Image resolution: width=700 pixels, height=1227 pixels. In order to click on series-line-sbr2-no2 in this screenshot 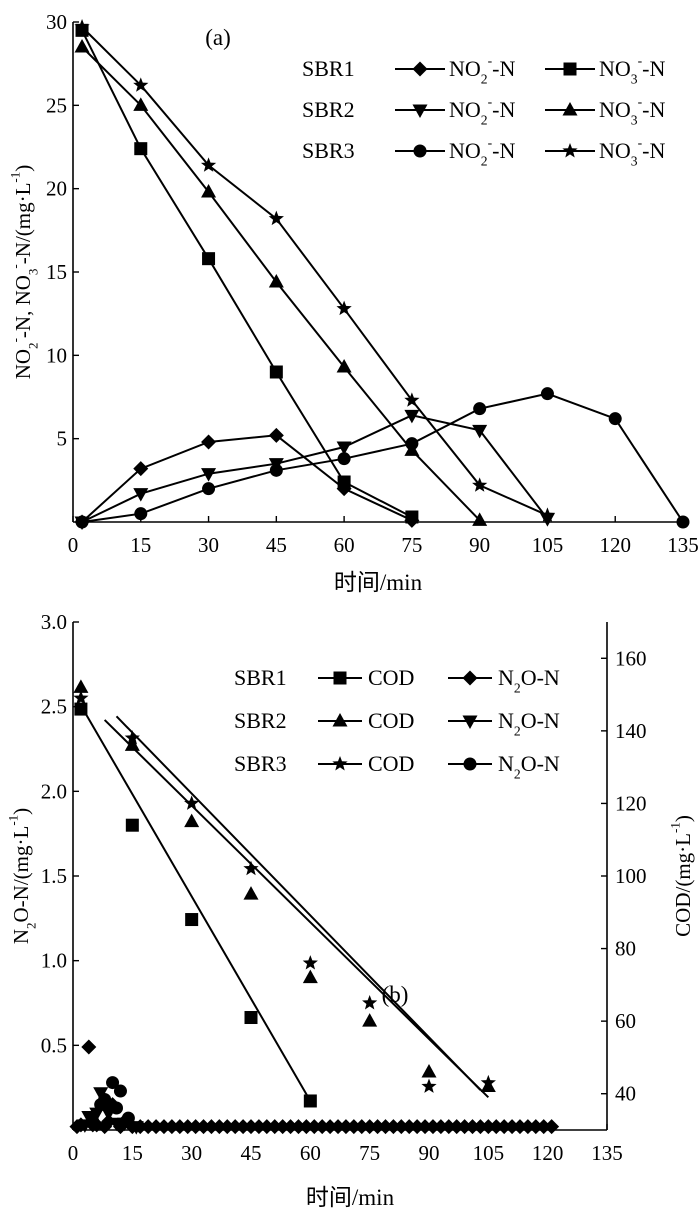, I will do `click(315, 468)`.